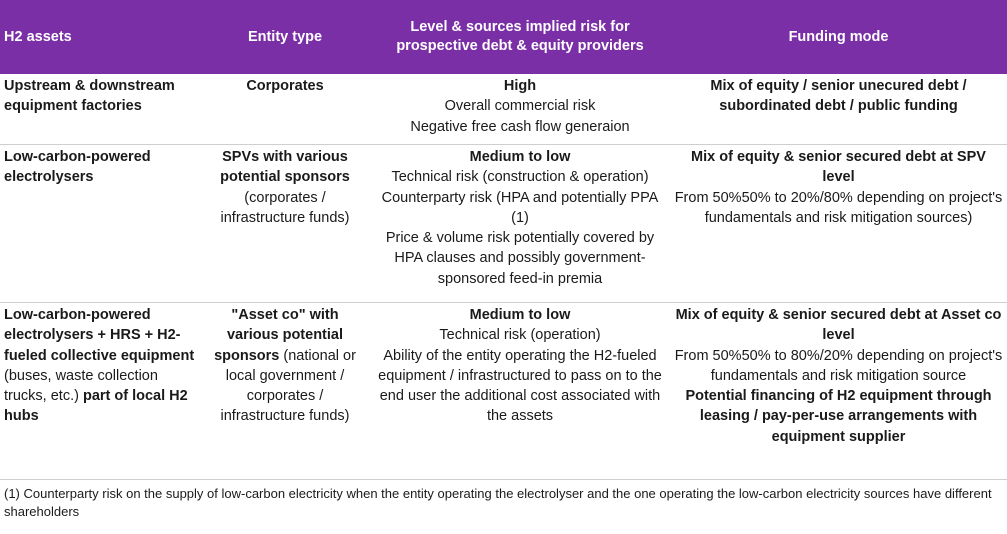  Describe the element at coordinates (520, 126) in the screenshot. I see `risk-source: Negative free cash flow generaion` at that location.